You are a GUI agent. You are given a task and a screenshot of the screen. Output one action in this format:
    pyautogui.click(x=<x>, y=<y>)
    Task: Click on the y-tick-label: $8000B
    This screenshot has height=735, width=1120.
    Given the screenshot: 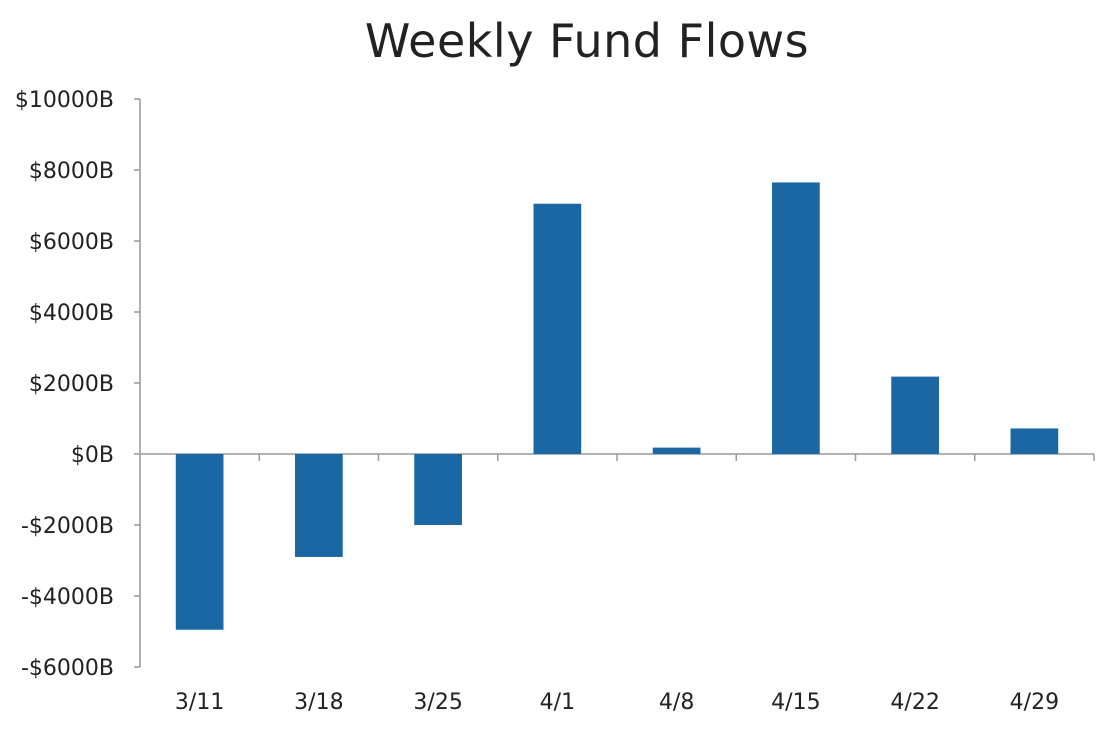 What is the action you would take?
    pyautogui.click(x=71, y=171)
    